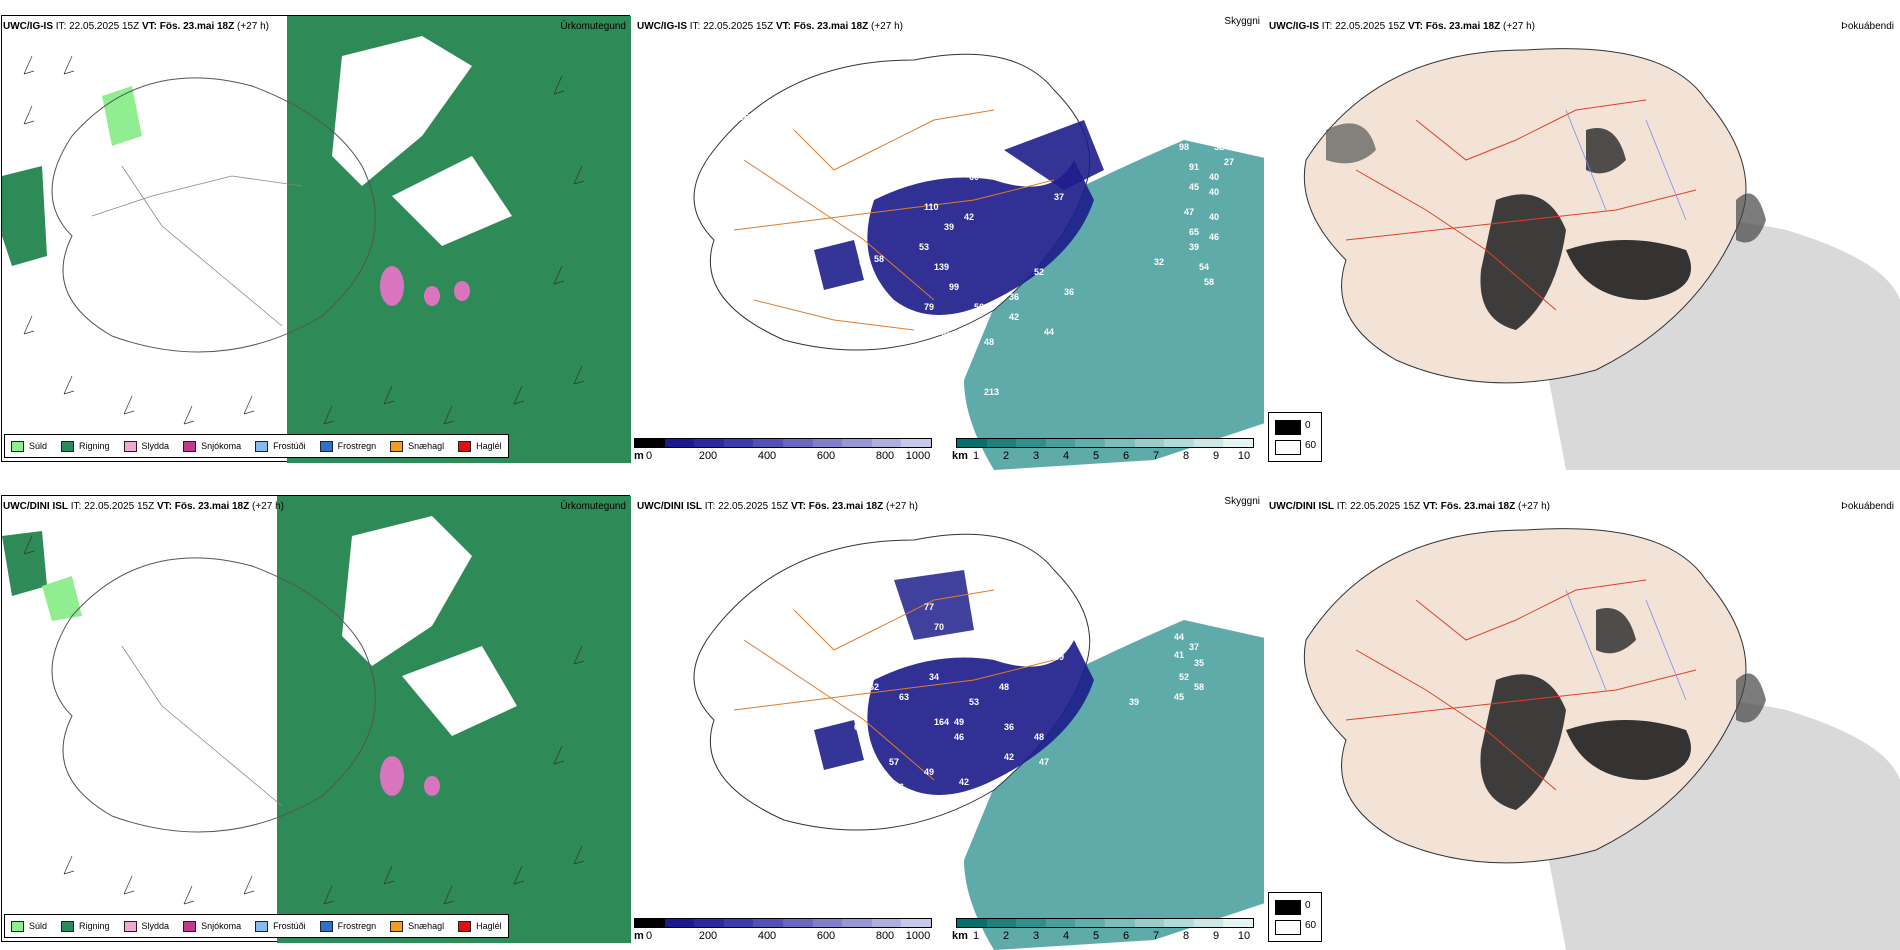  I want to click on legend-item: Frostúði, so click(280, 446).